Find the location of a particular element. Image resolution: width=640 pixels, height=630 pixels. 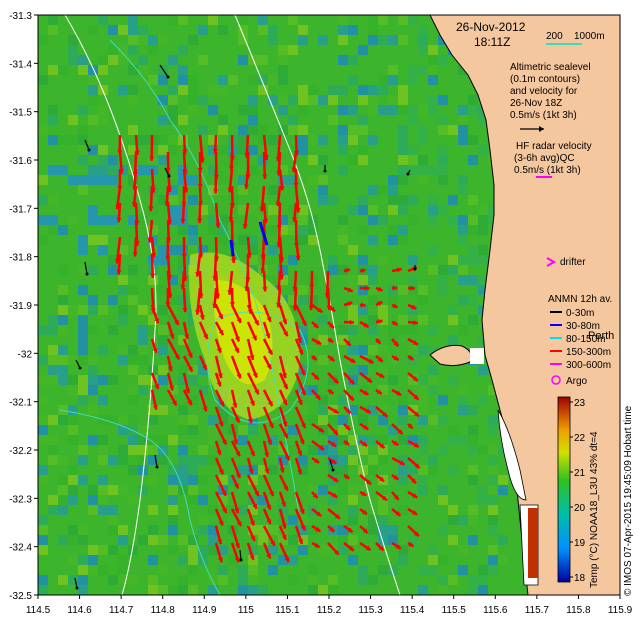

anmn-item-4: 300-600m is located at coordinates (588, 365).